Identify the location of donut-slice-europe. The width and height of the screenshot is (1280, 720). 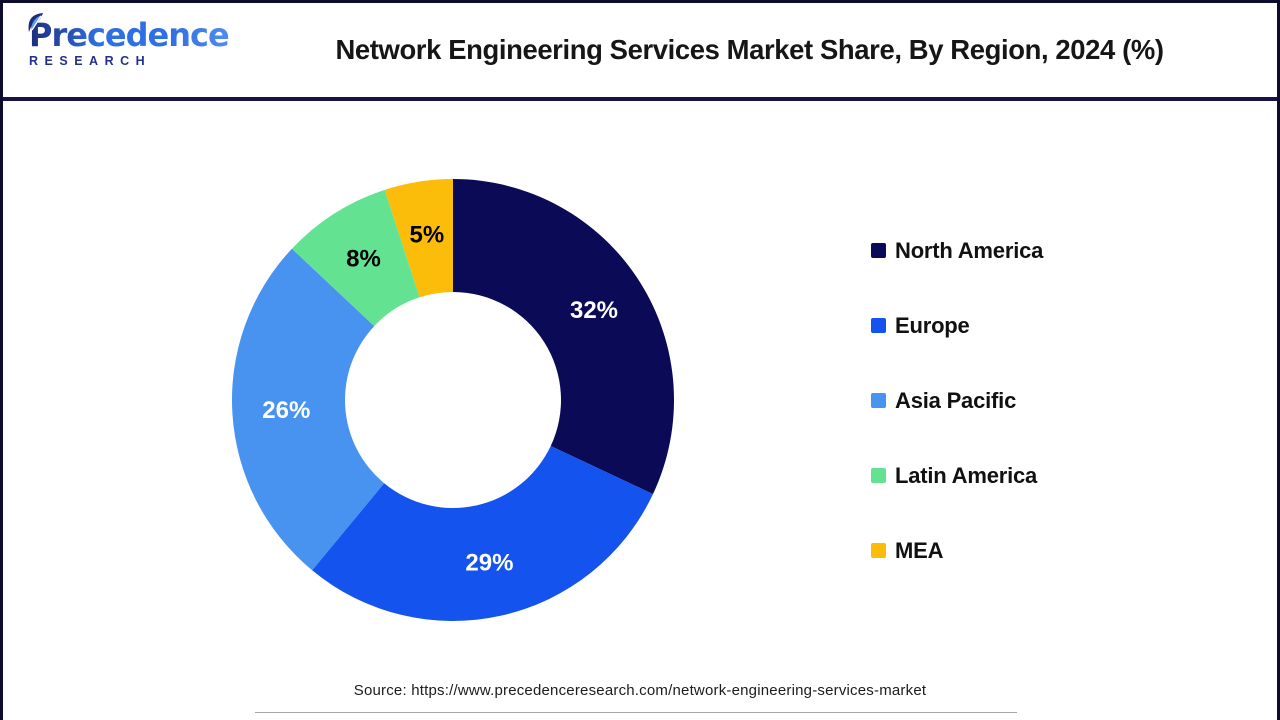
(482, 533).